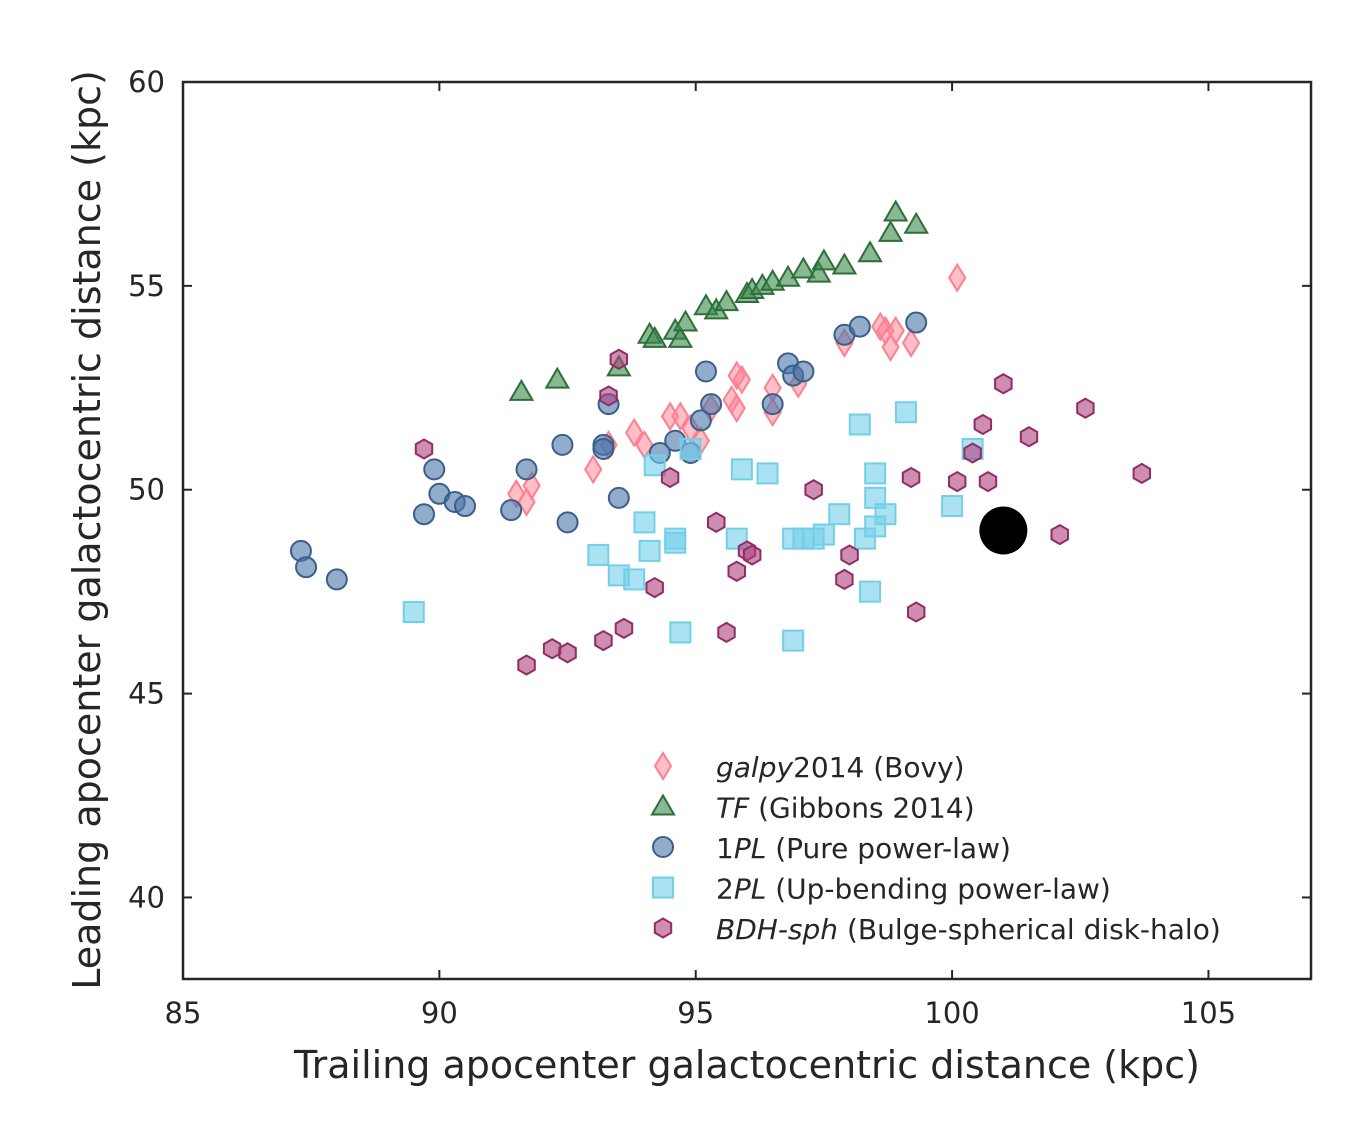 This screenshot has height=1125, width=1350. I want to click on x-tick-label: 100, so click(951, 1013).